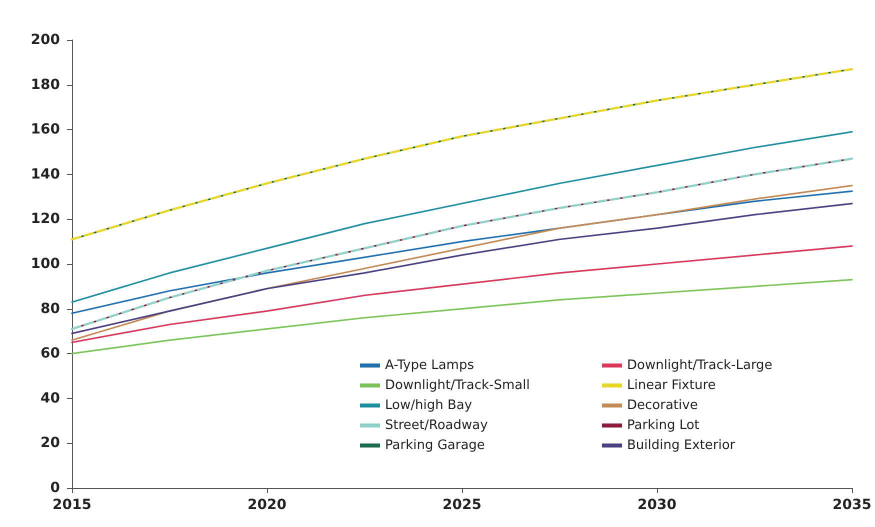  I want to click on x-tick-label: 2025, so click(462, 505).